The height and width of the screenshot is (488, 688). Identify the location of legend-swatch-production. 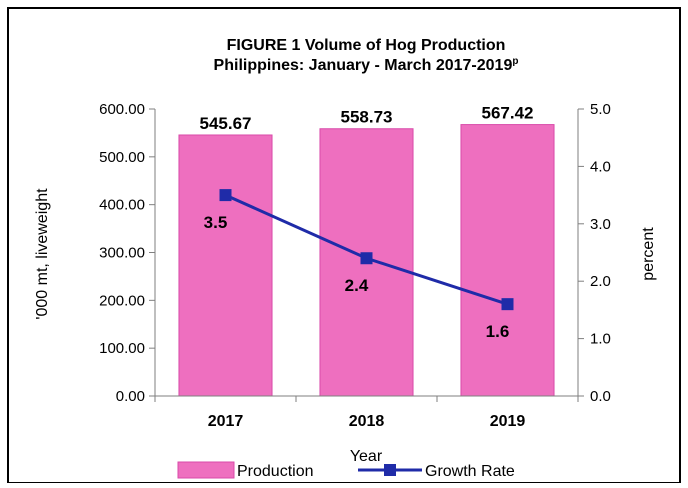
(206, 470).